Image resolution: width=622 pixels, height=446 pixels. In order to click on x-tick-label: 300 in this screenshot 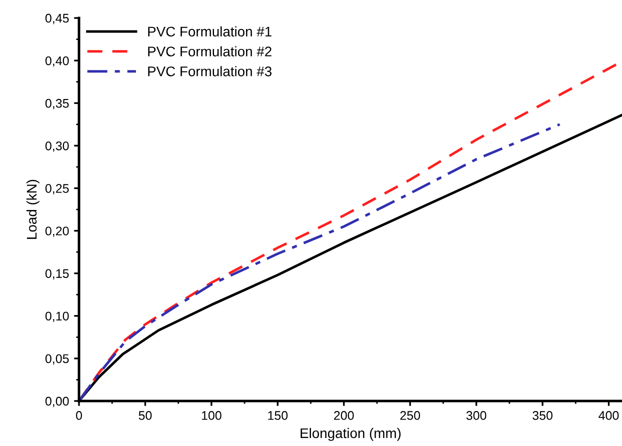, I will do `click(476, 415)`.